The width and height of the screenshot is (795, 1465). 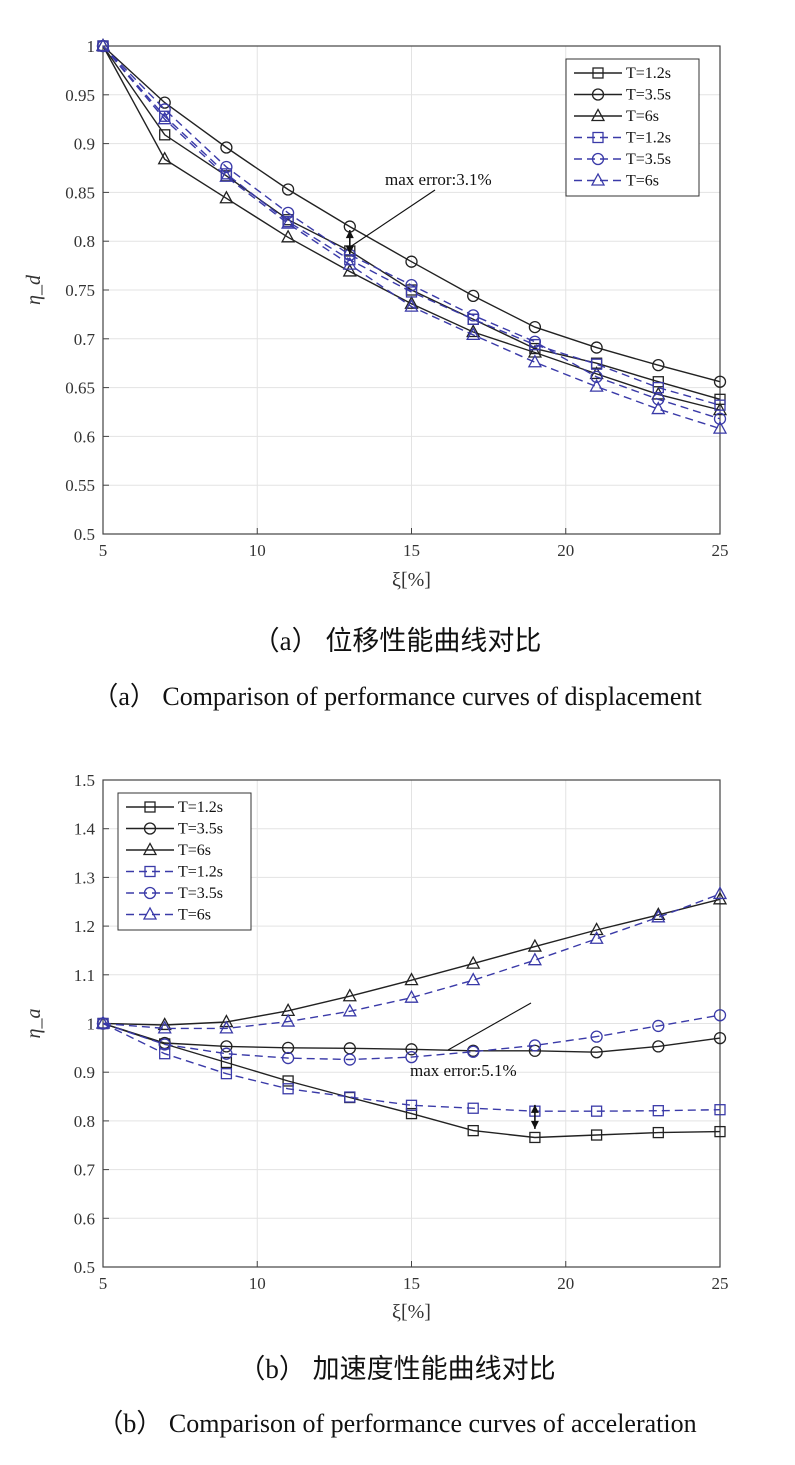 What do you see at coordinates (85, 1170) in the screenshot?
I see `y-tick-label: 0.7` at bounding box center [85, 1170].